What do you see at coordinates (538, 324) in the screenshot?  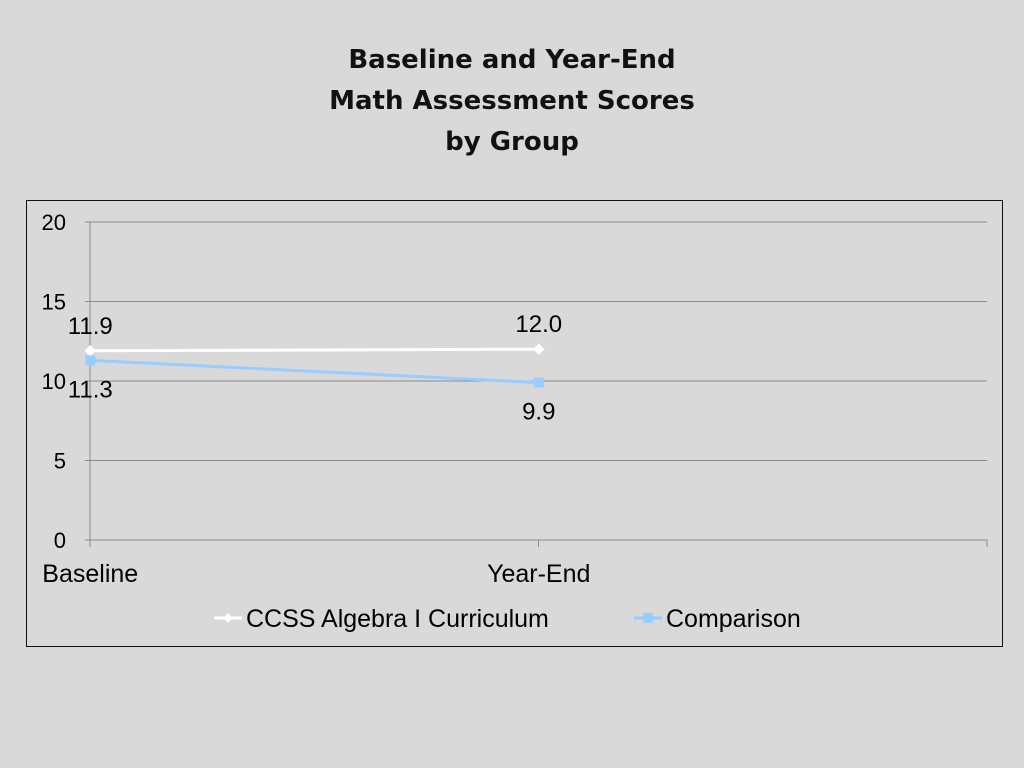 I see `data-label: 12.0` at bounding box center [538, 324].